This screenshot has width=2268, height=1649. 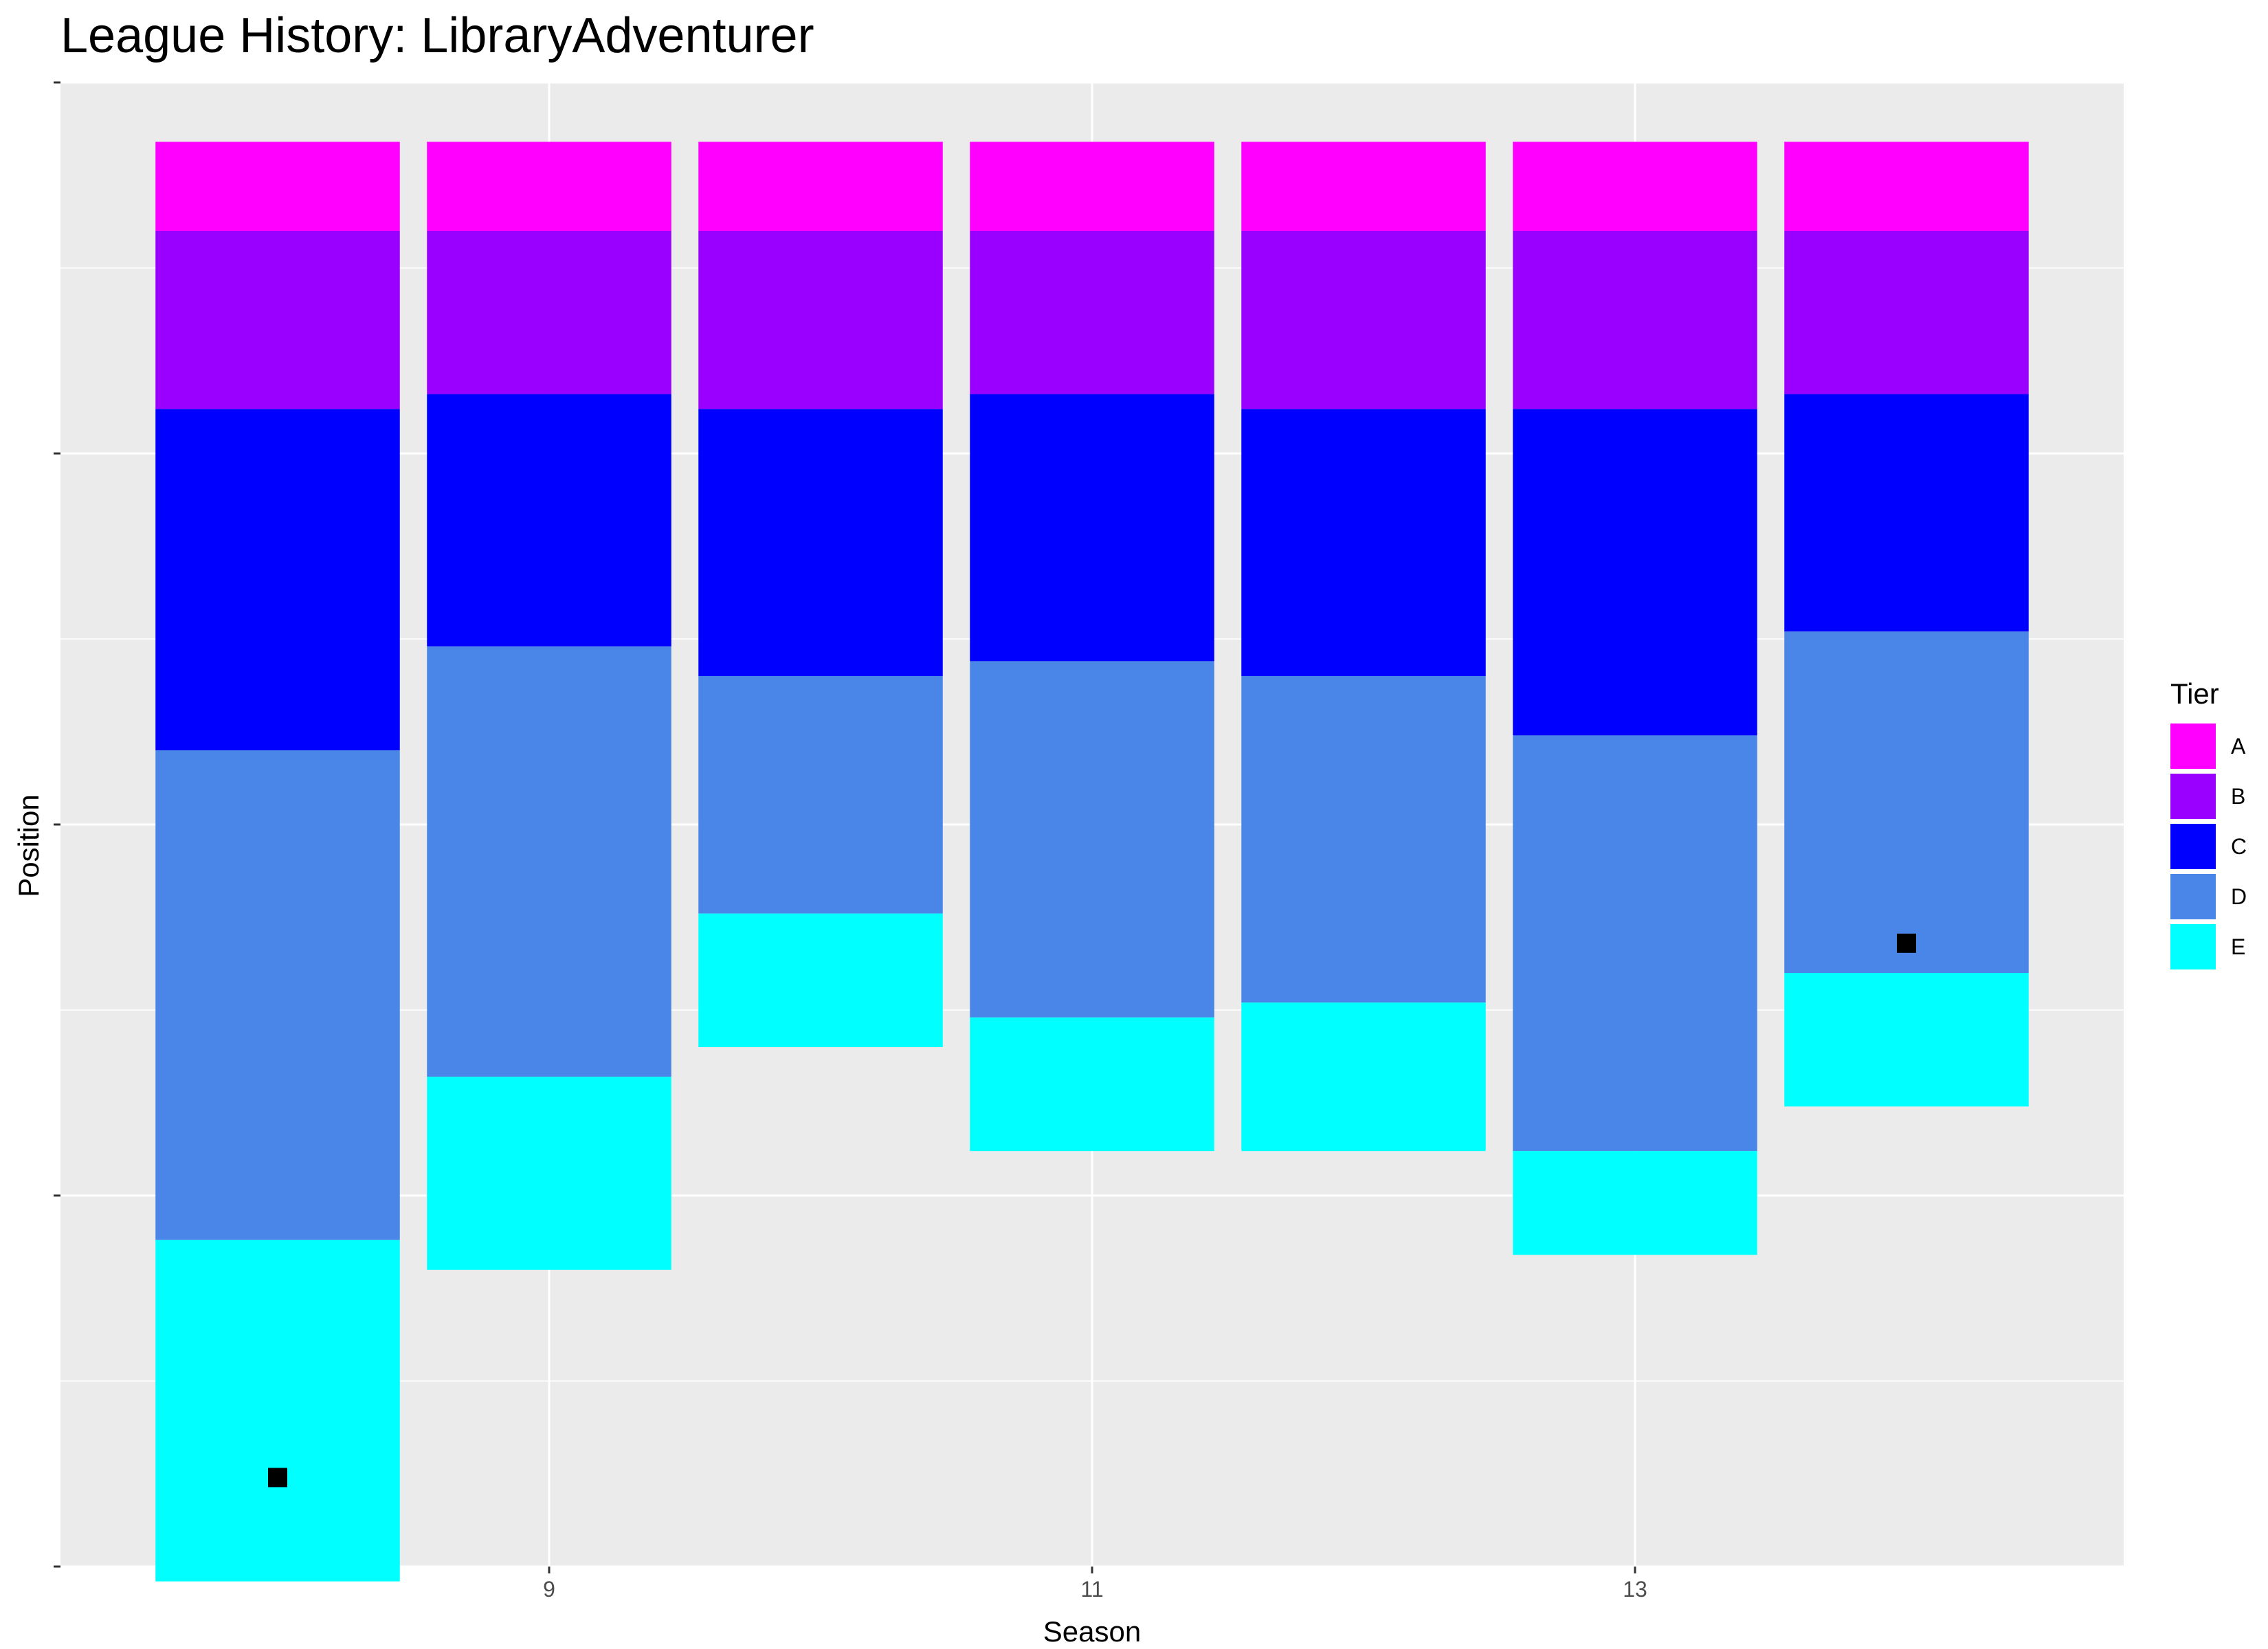 I want to click on bar-segment-season-11-tier-D, so click(x=1092, y=840).